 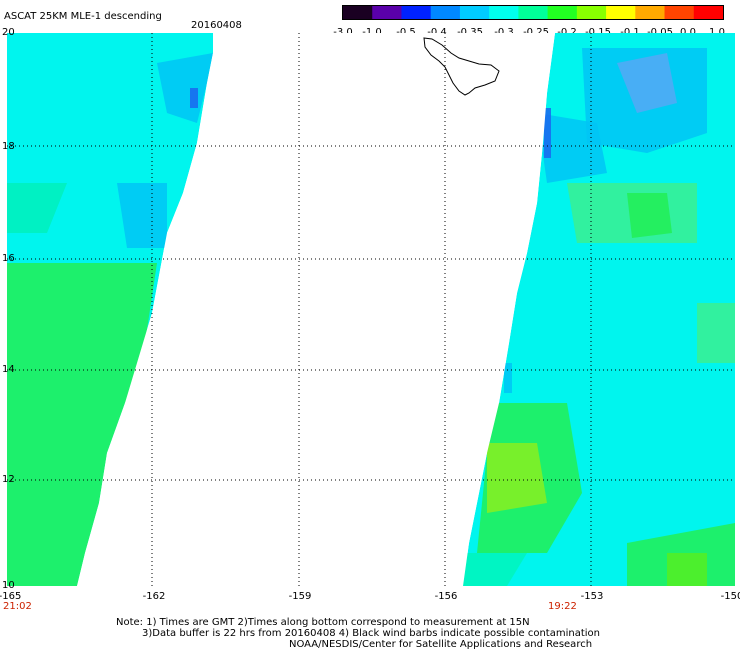 What do you see at coordinates (660, 32) in the screenshot?
I see `colorbar-tick-label: -0.05` at bounding box center [660, 32].